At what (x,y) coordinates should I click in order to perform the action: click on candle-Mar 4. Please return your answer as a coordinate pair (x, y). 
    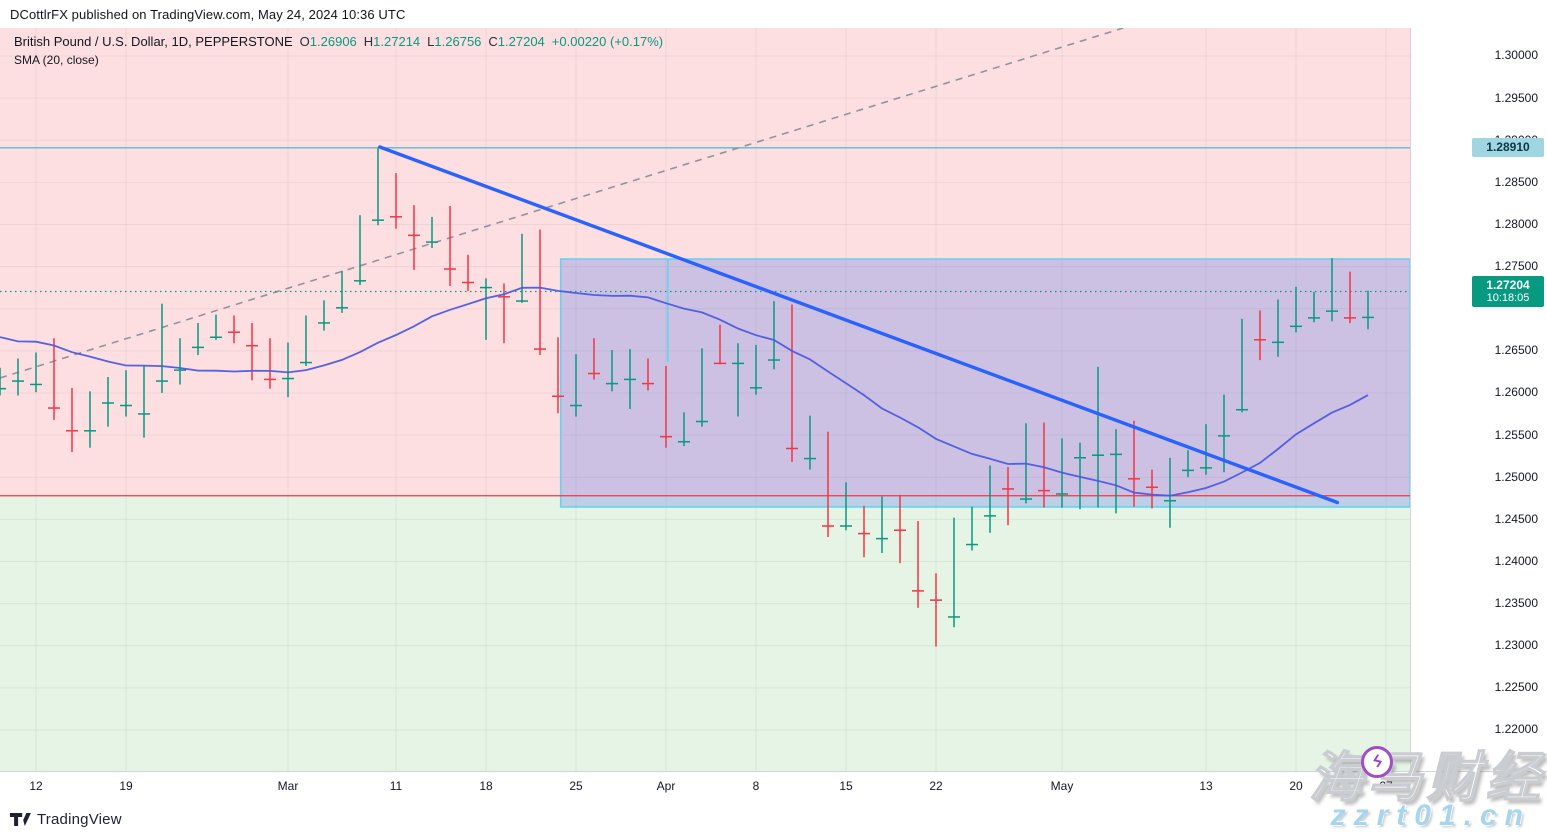
    Looking at the image, I should click on (306, 341).